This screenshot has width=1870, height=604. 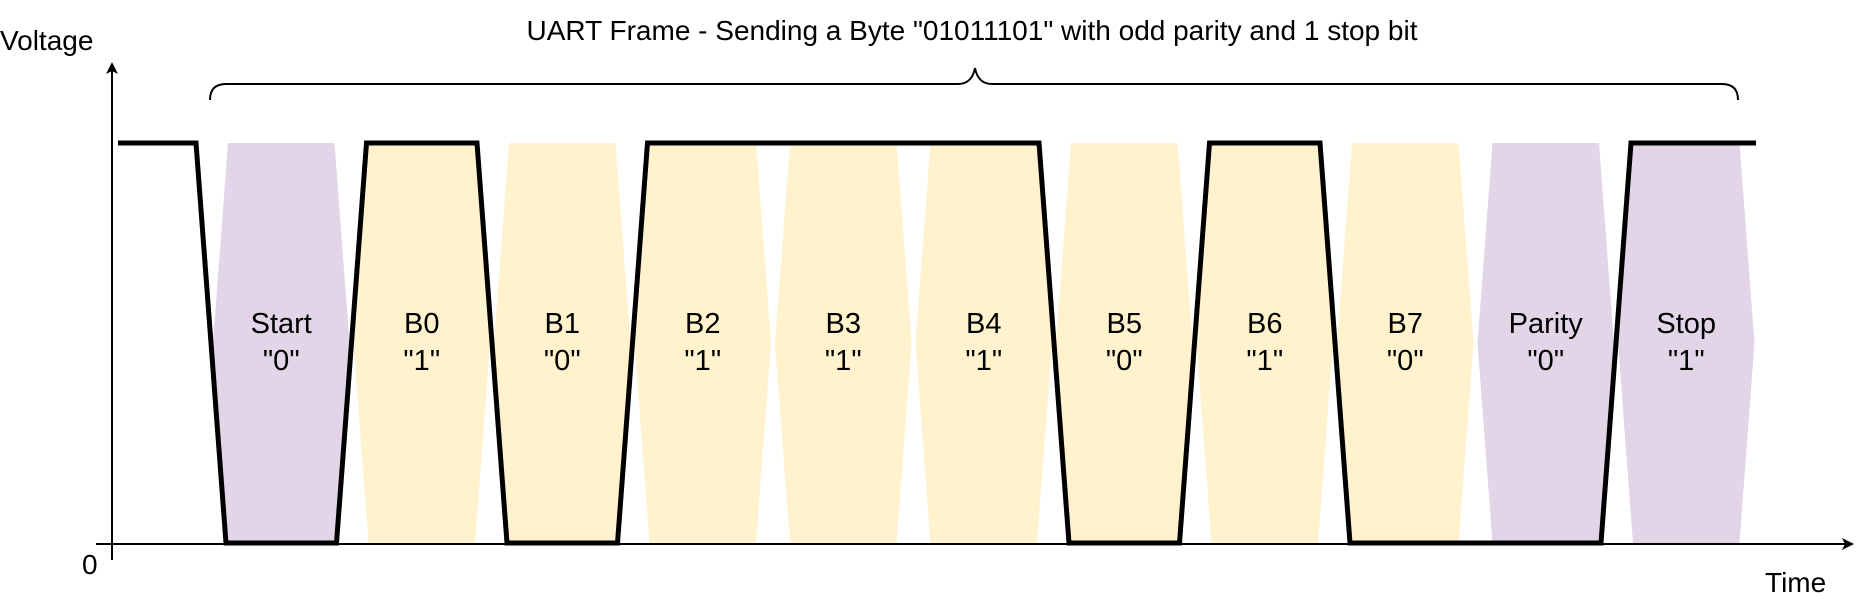 What do you see at coordinates (1405, 361) in the screenshot?
I see `bit-value-b7: "0"` at bounding box center [1405, 361].